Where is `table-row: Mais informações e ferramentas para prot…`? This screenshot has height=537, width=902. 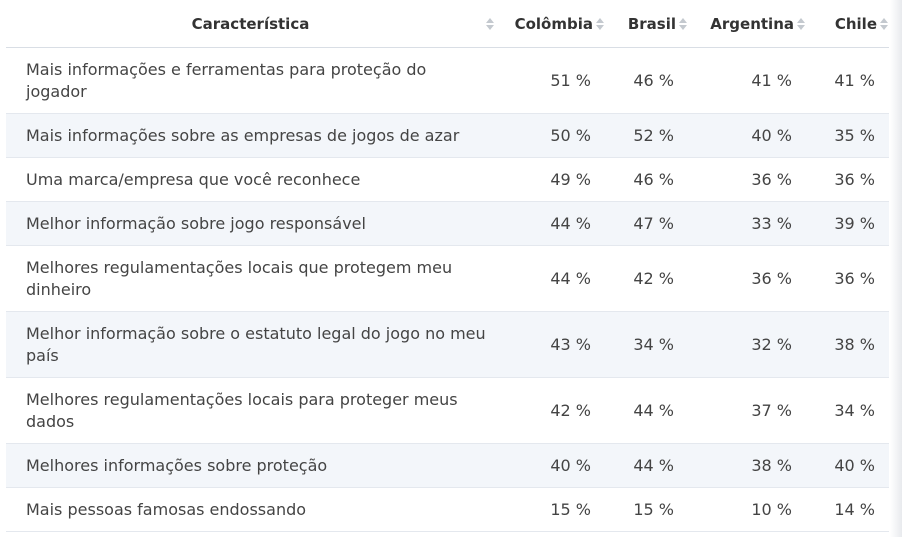
table-row: Mais informações e ferramentas para prot… is located at coordinates (447, 80).